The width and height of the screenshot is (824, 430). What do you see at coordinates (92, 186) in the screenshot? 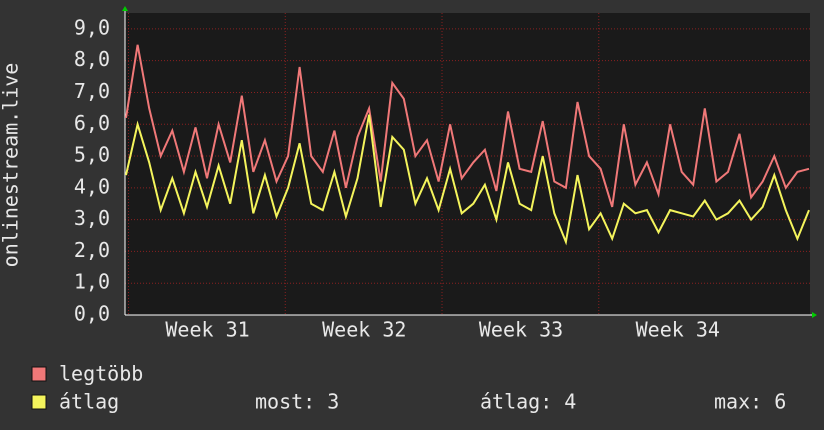
I see `y-tick-label: 4,0` at bounding box center [92, 186].